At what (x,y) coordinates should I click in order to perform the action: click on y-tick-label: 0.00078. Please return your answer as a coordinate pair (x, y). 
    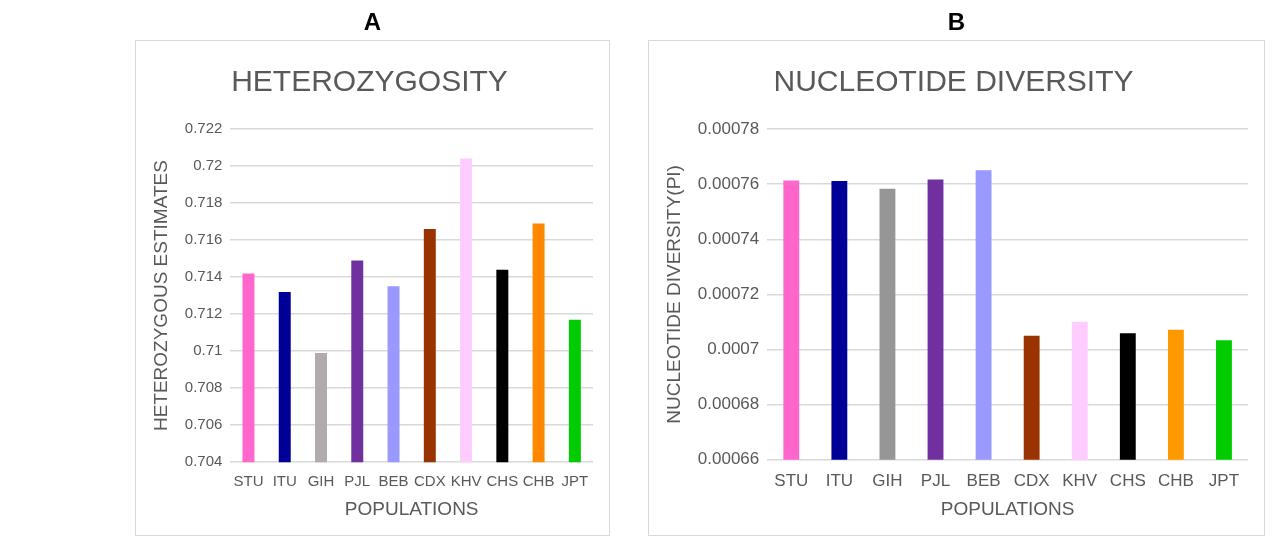
    Looking at the image, I should click on (728, 128).